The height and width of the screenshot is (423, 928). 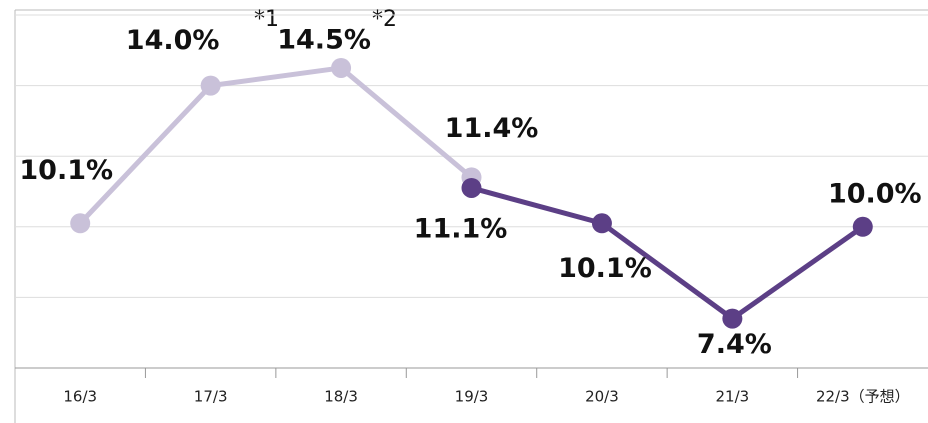 What do you see at coordinates (875, 193) in the screenshot?
I see `data-label: 10.0%` at bounding box center [875, 193].